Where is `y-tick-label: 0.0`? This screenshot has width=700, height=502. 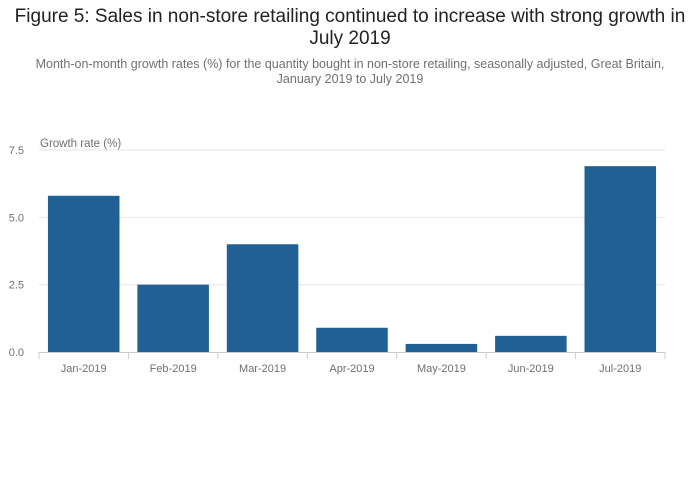 y-tick-label: 0.0 is located at coordinates (16, 353).